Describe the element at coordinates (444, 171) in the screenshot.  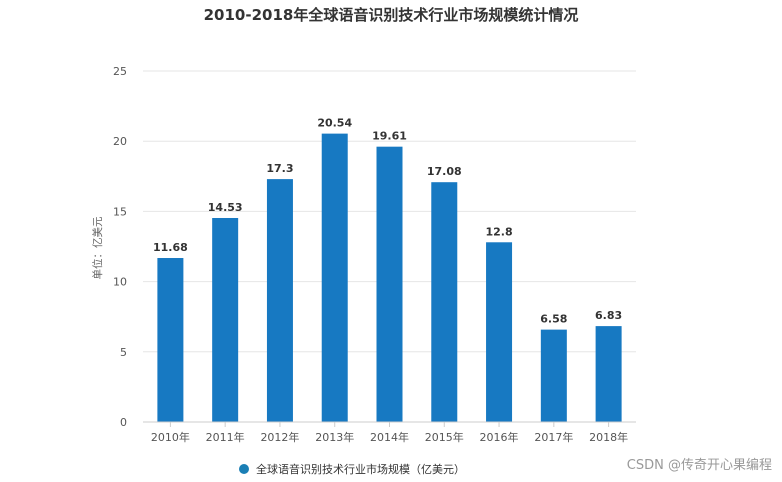
I see `data-label: 17.08` at that location.